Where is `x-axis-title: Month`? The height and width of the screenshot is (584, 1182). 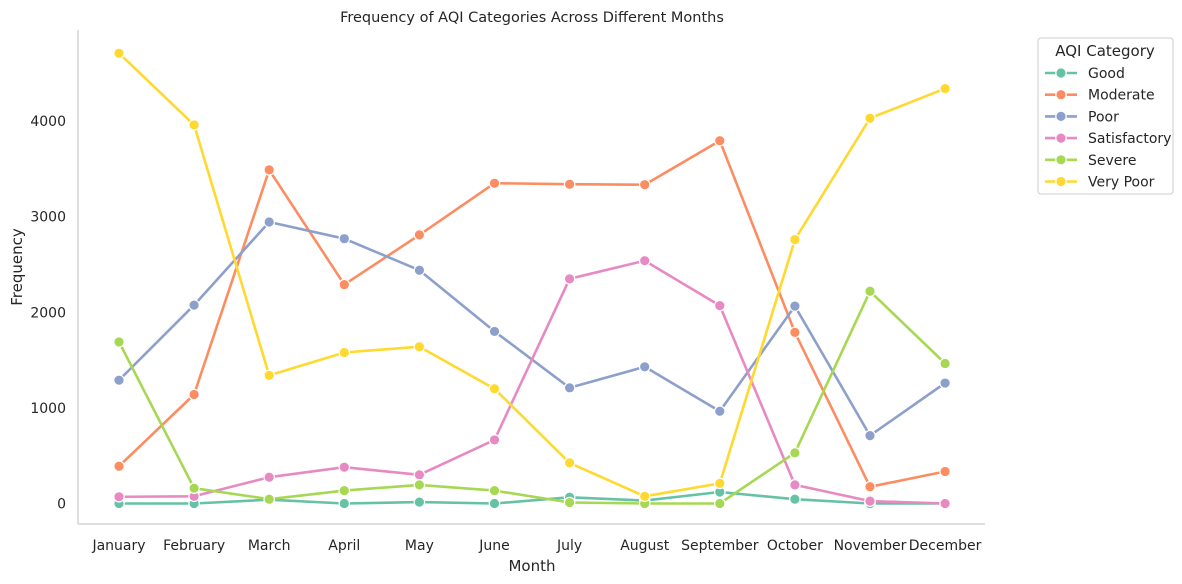
x-axis-title: Month is located at coordinates (531, 566).